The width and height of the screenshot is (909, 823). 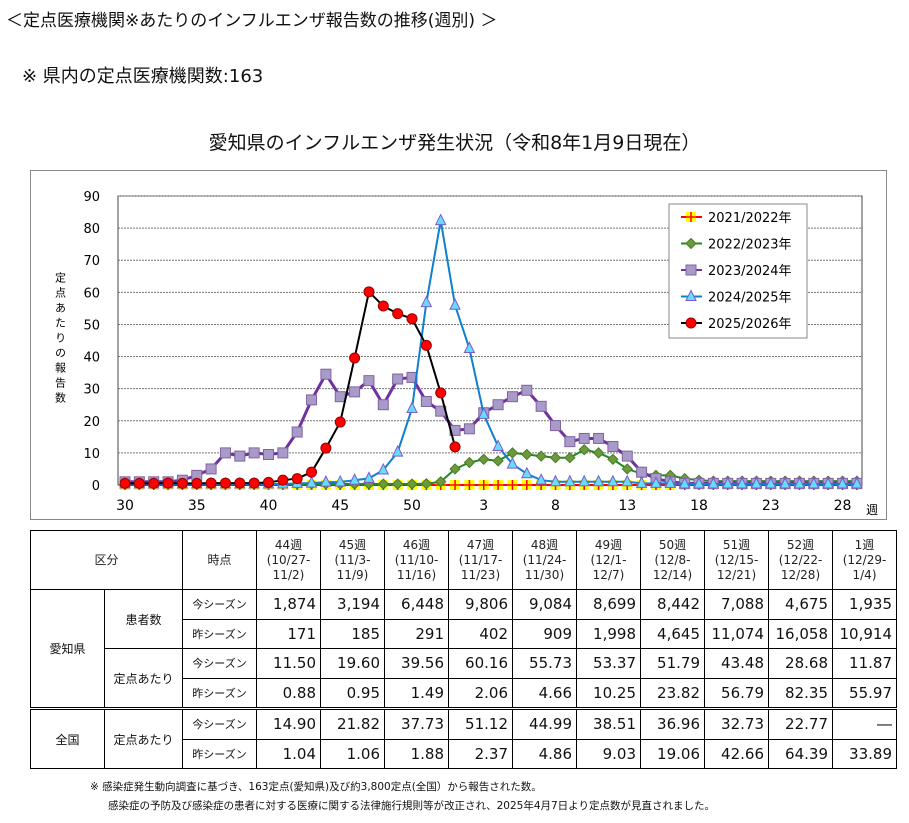 I want to click on table-cell: 53.37, so click(x=608, y=663).